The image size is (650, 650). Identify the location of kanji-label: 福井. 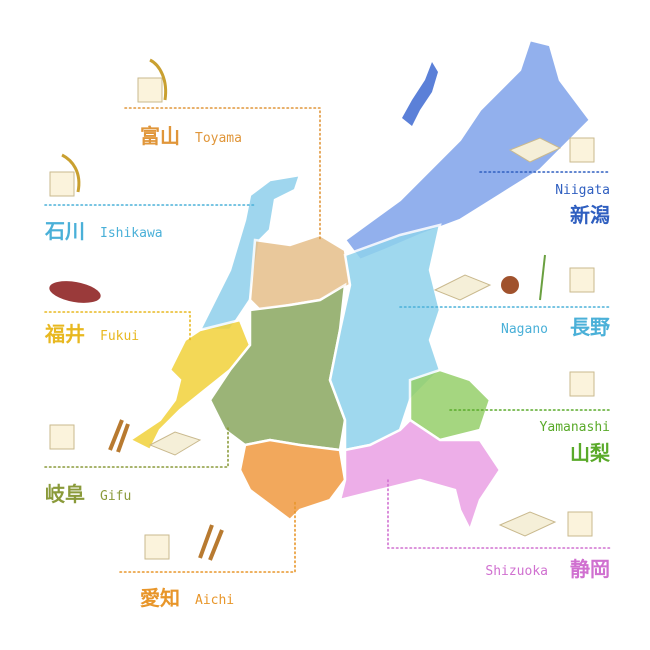
(64, 334).